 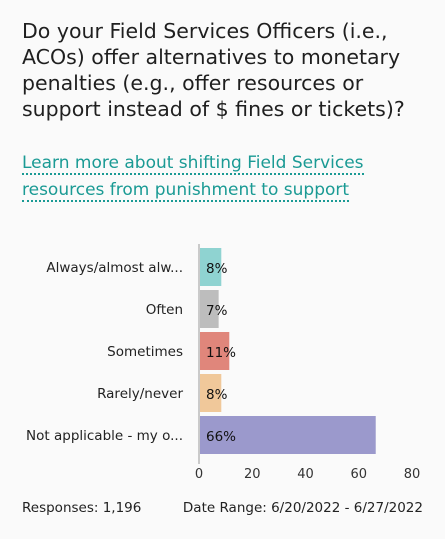 I want to click on bar-value-label: 66%, so click(x=221, y=437).